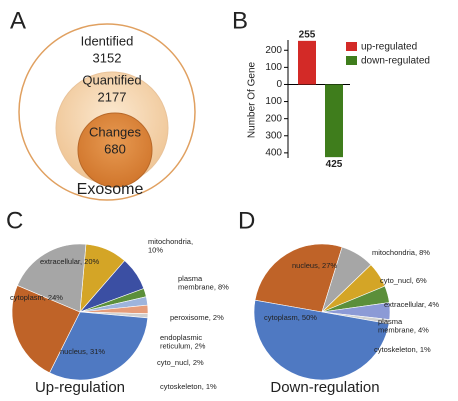  Describe the element at coordinates (115, 131) in the screenshot. I see `set-label: Changes` at that location.